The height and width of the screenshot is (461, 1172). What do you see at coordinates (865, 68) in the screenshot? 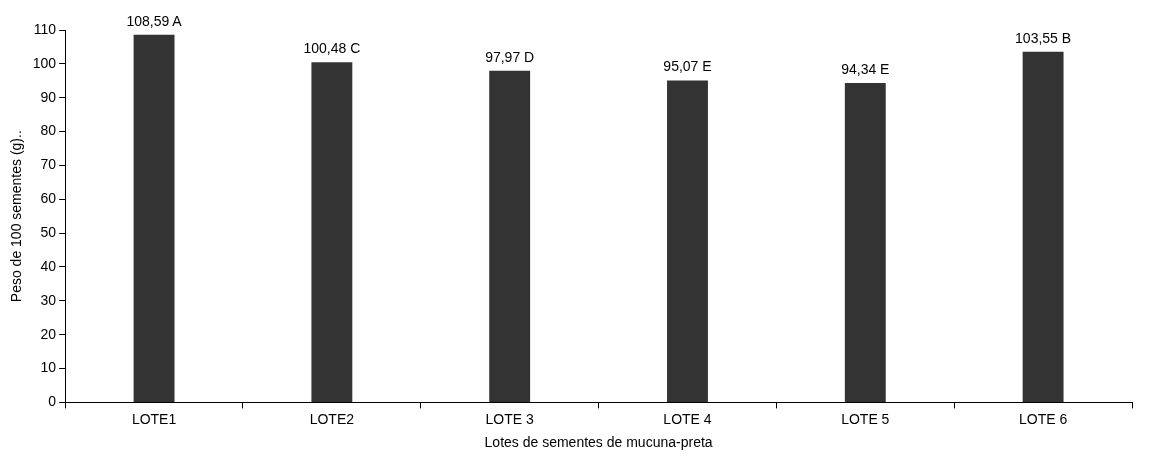
I see `data-label: 94,34 E` at bounding box center [865, 68].